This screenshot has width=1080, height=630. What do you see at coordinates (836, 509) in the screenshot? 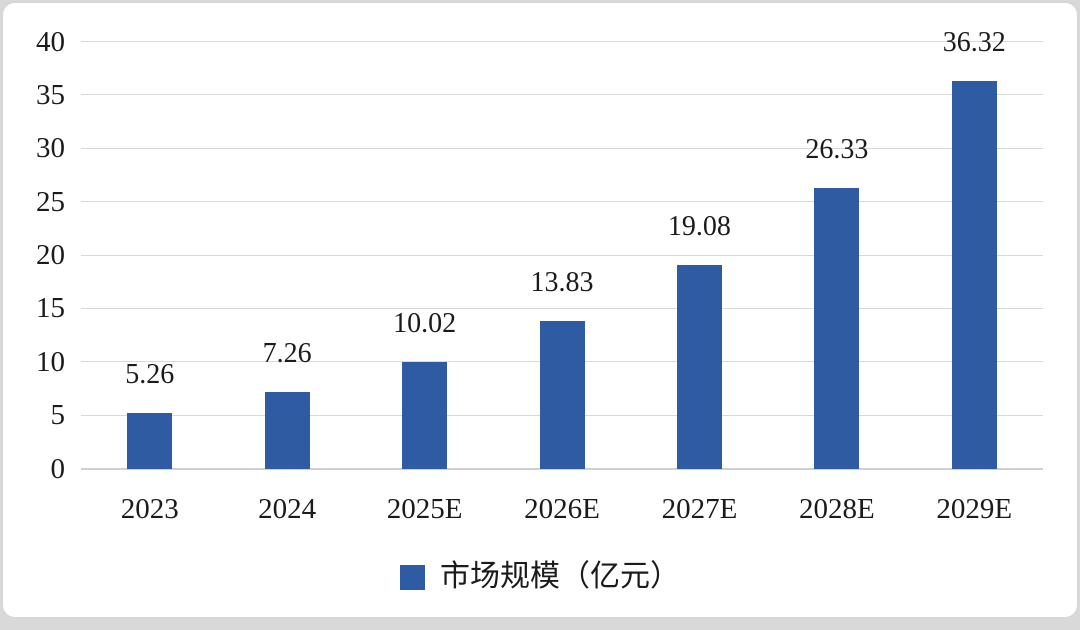
I see `x-axis-label-2028E: 2028E` at bounding box center [836, 509].